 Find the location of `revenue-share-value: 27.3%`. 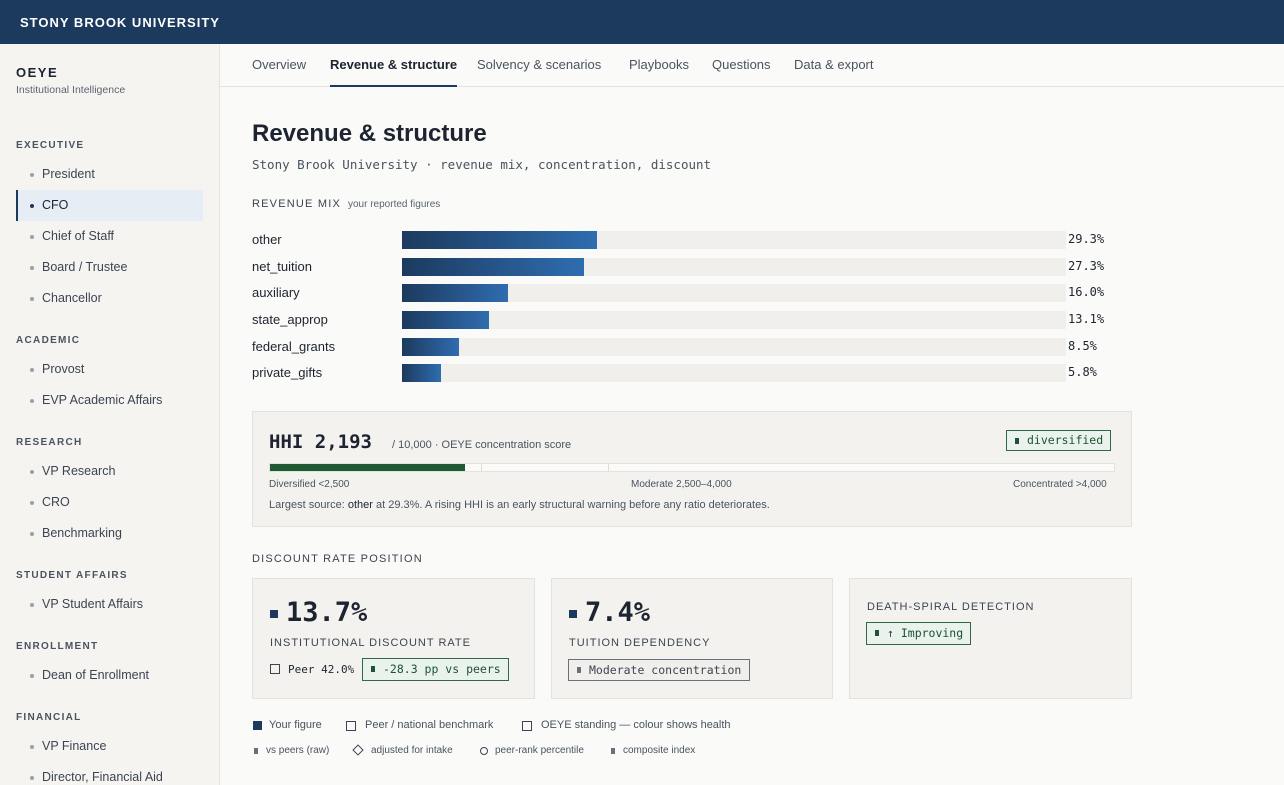

revenue-share-value: 27.3% is located at coordinates (1086, 266).